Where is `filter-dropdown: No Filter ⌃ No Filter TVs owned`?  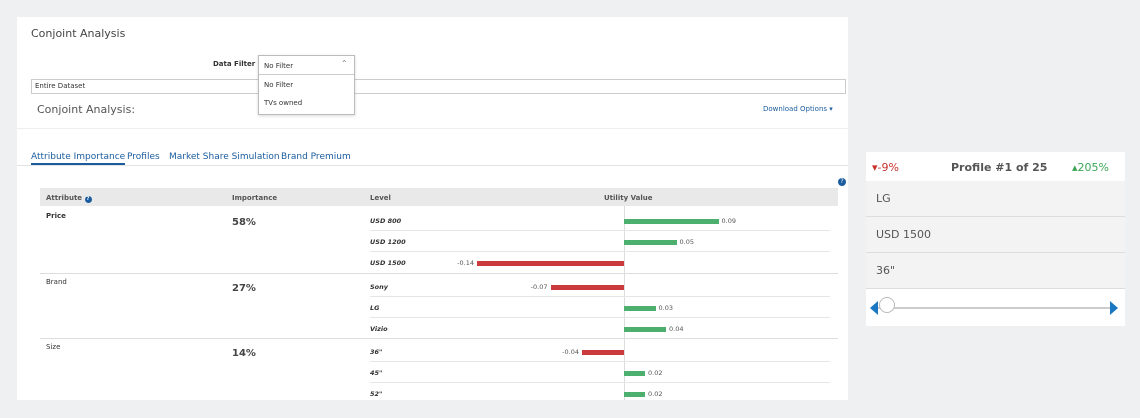 filter-dropdown: No Filter ⌃ No Filter TVs owned is located at coordinates (306, 85).